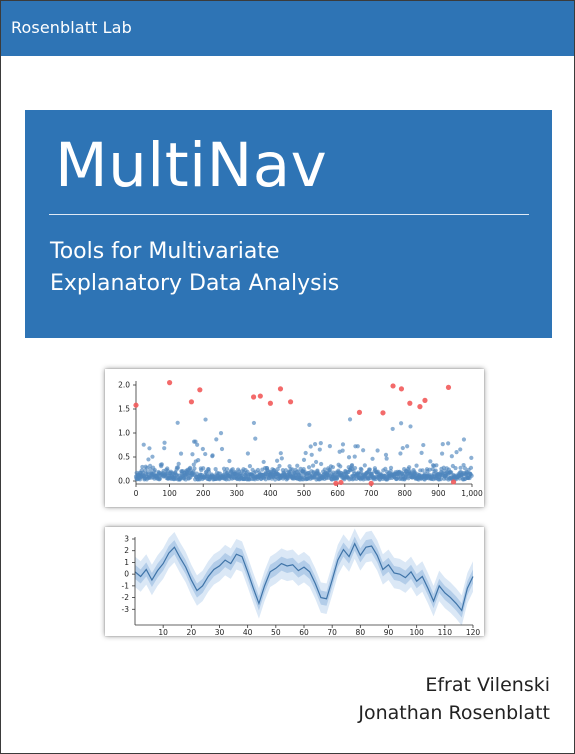 The image size is (575, 754). What do you see at coordinates (220, 632) in the screenshot?
I see `x-tick-label: 30` at bounding box center [220, 632].